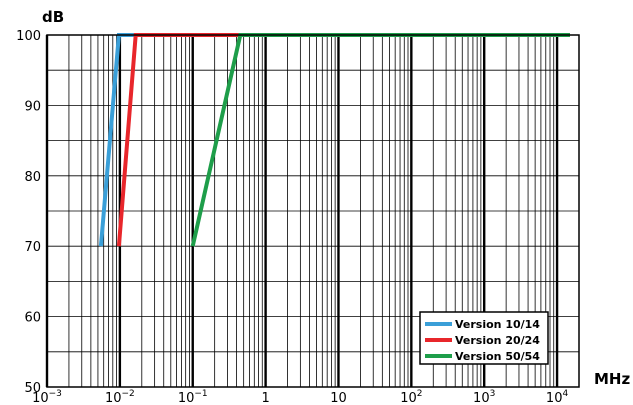 The image size is (633, 405). I want to click on x-tick-label: 10, so click(338, 398).